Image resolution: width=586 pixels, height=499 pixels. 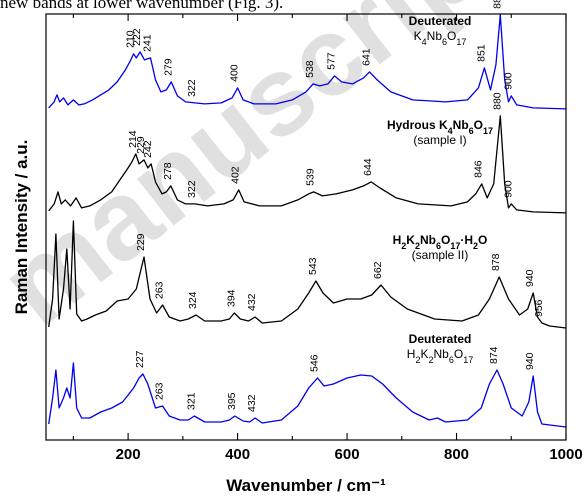 I want to click on peak-label: 214, so click(x=133, y=139).